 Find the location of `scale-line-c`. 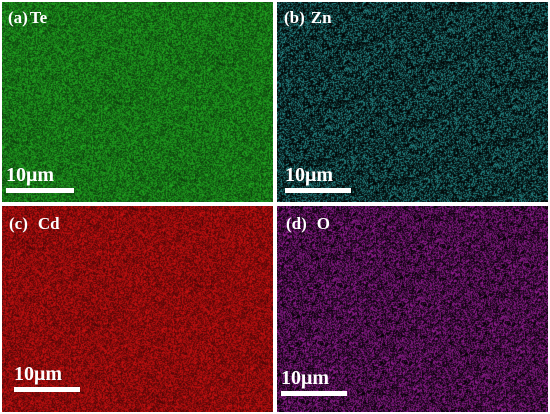

scale-line-c is located at coordinates (47, 389).